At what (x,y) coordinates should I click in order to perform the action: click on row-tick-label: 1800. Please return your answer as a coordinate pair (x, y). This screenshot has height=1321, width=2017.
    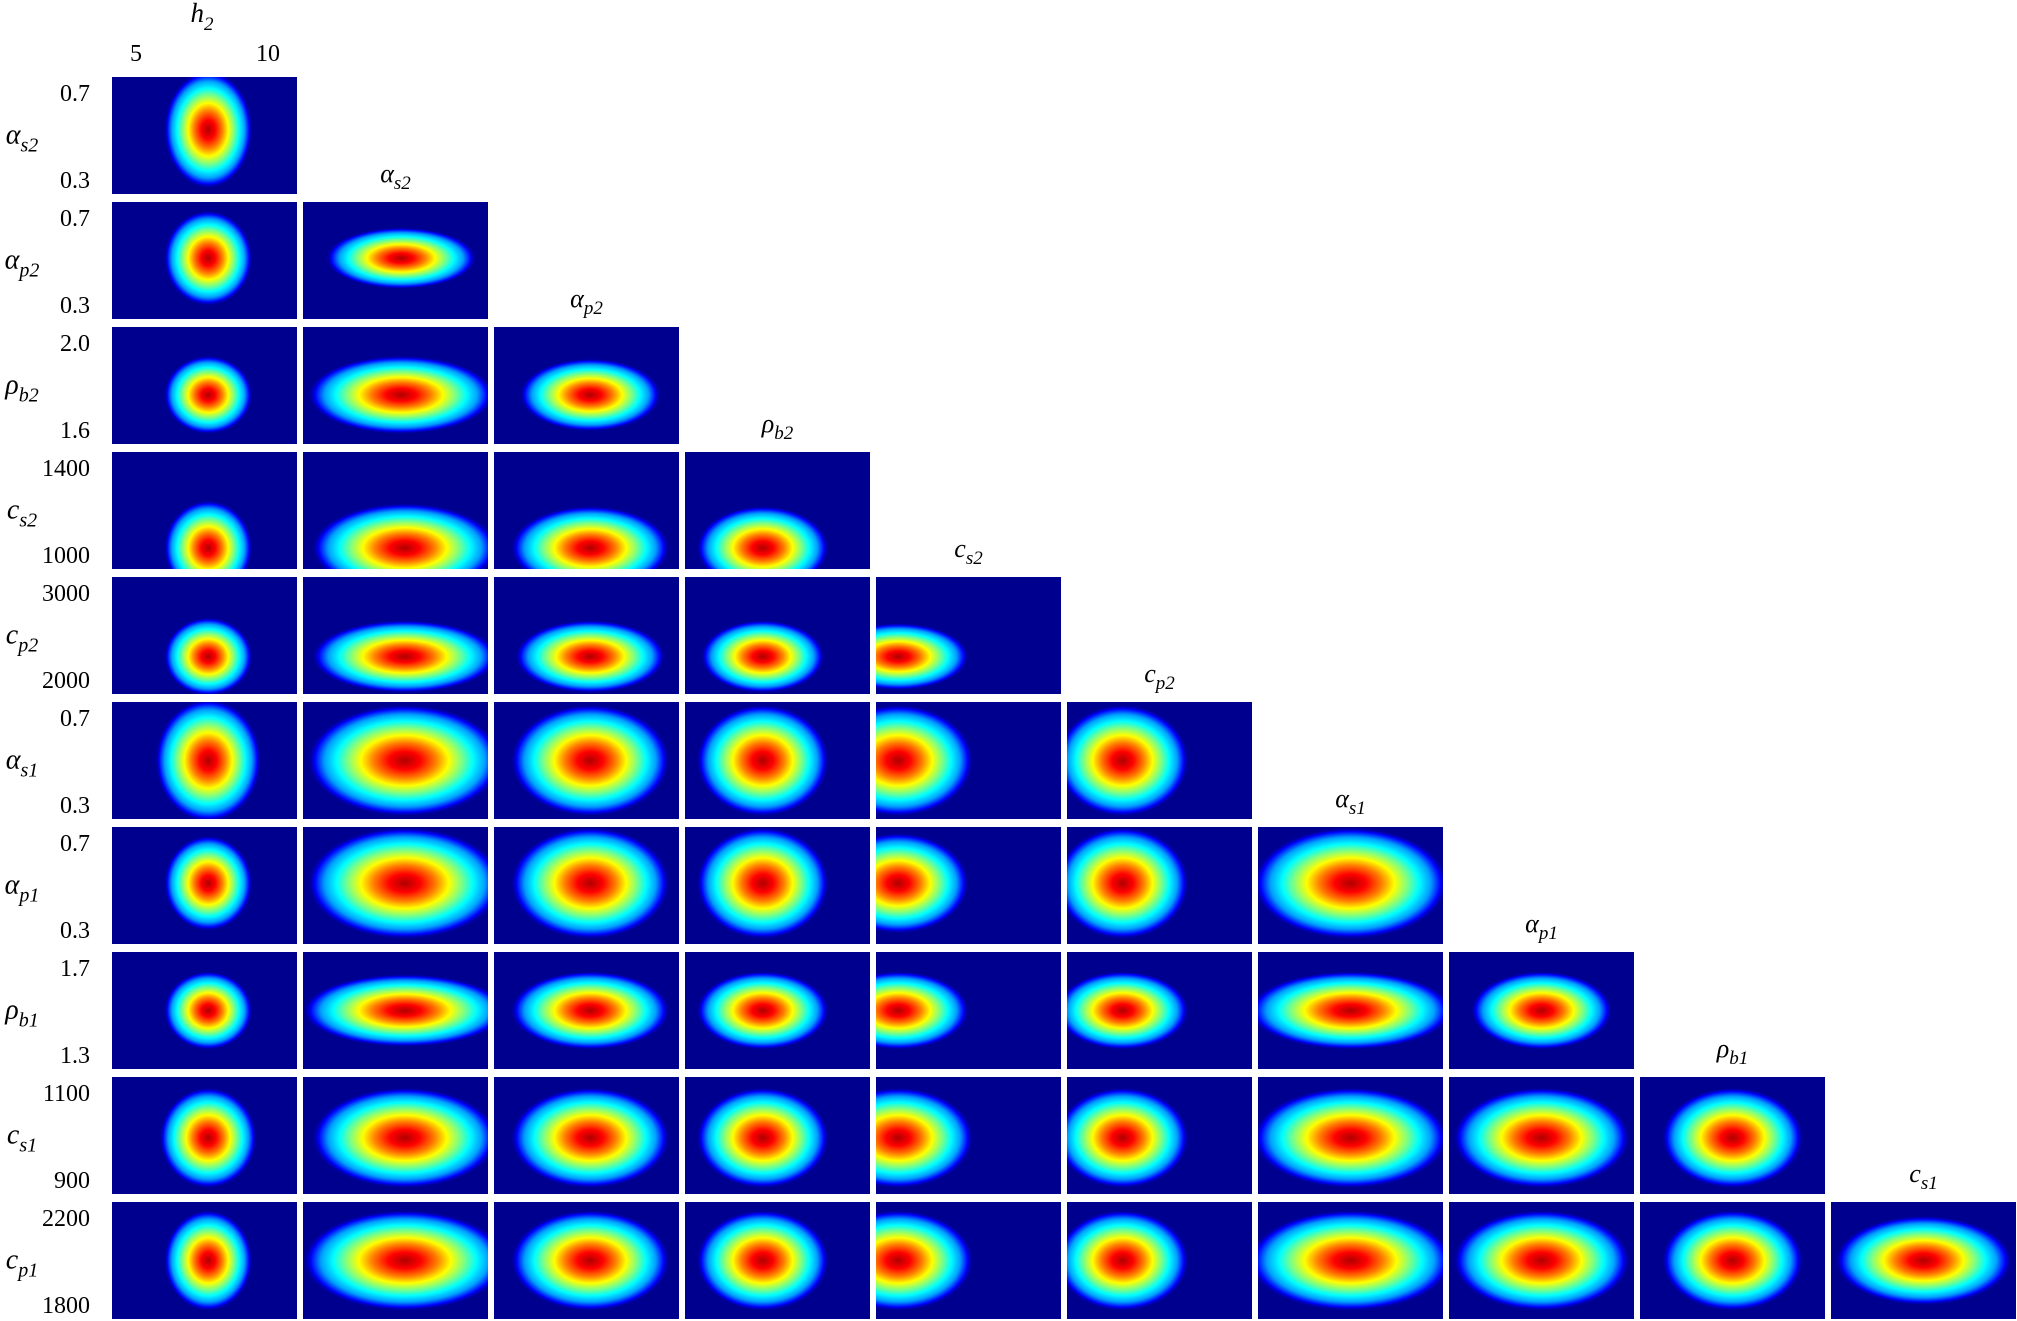
    Looking at the image, I should click on (66, 1306).